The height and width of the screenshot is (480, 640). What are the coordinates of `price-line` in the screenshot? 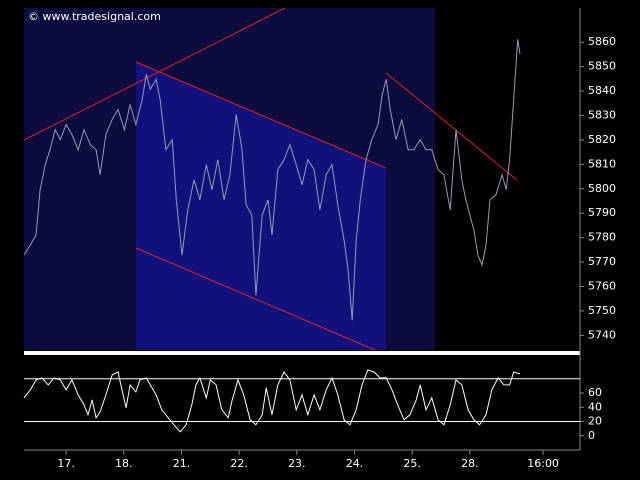 It's located at (272, 401).